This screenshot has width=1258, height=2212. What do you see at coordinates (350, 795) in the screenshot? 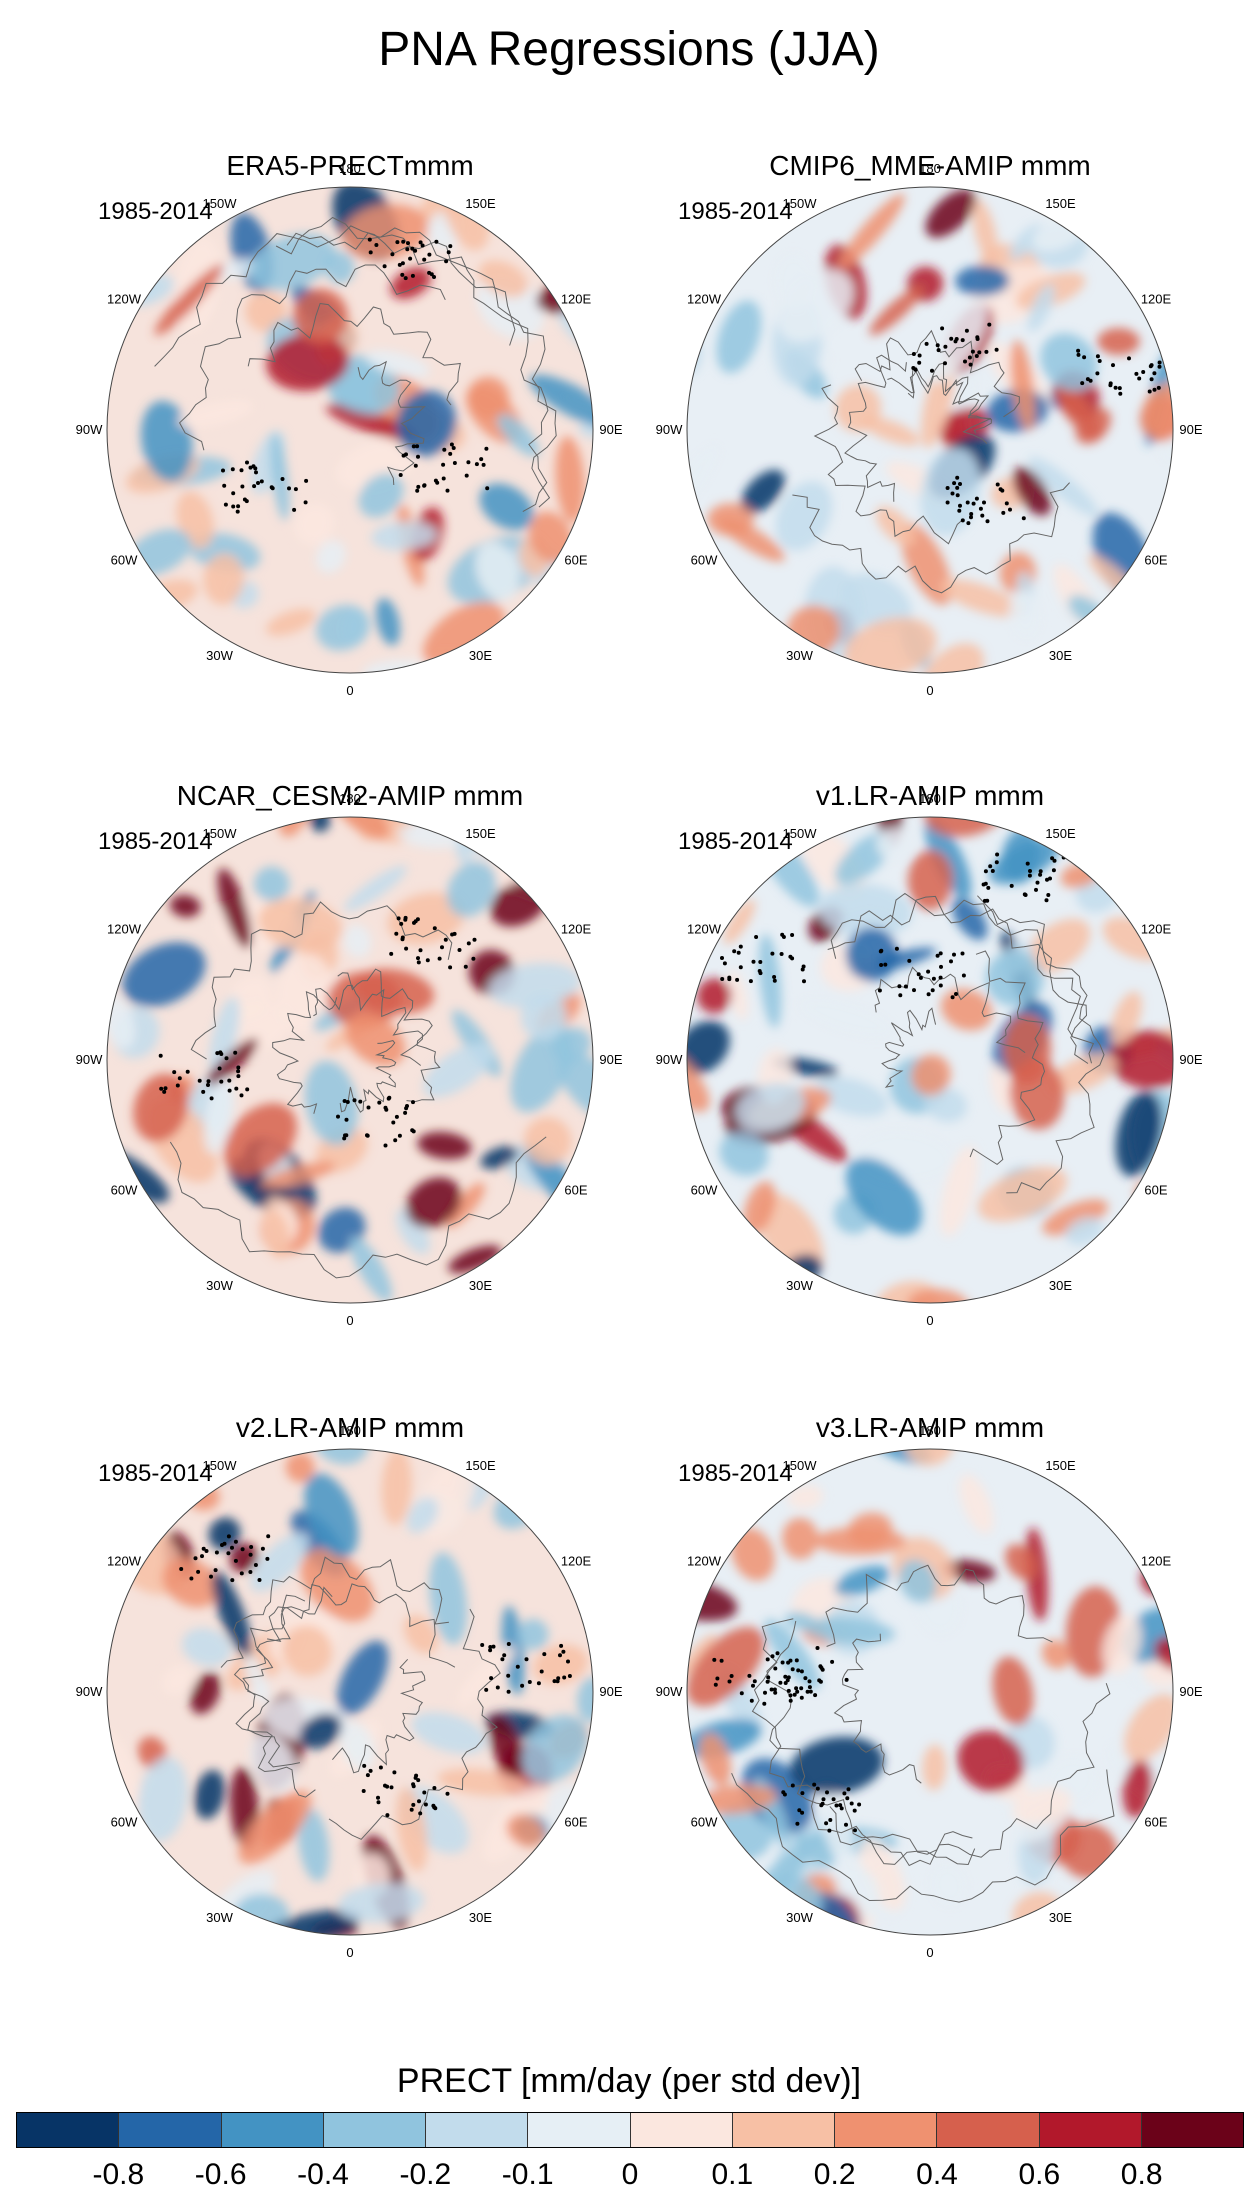
I see `panel-title: NCAR_CESM2-AMIP mmm` at bounding box center [350, 795].